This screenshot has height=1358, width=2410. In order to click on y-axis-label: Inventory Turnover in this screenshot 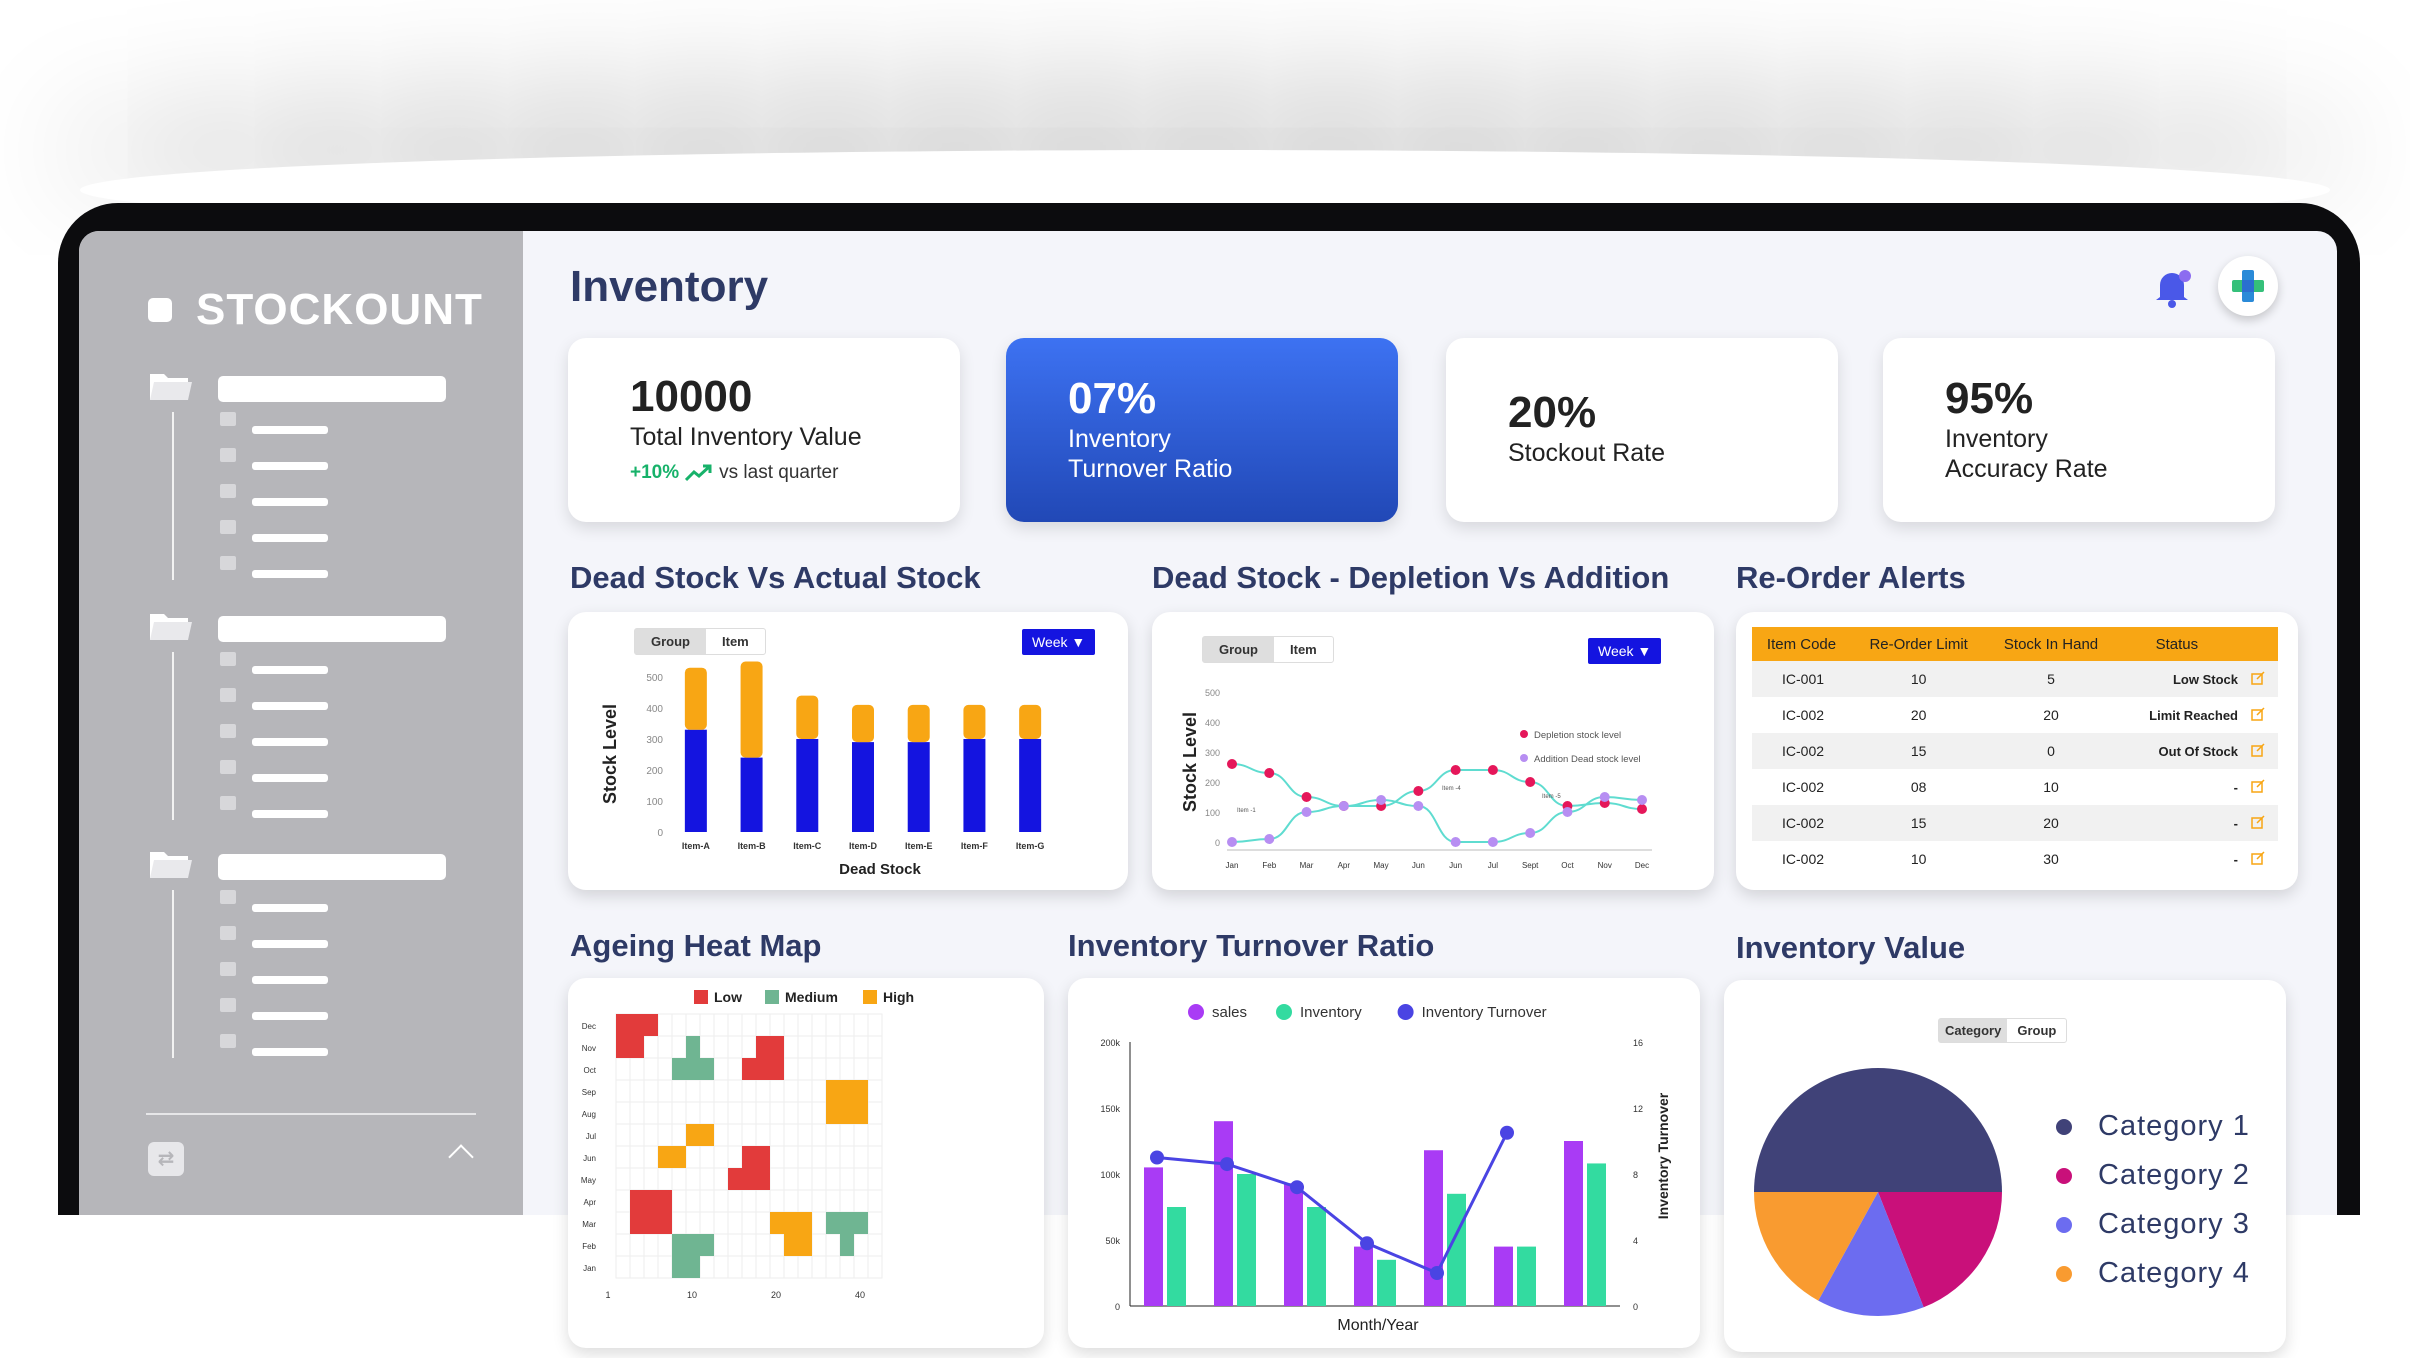, I will do `click(1663, 1155)`.